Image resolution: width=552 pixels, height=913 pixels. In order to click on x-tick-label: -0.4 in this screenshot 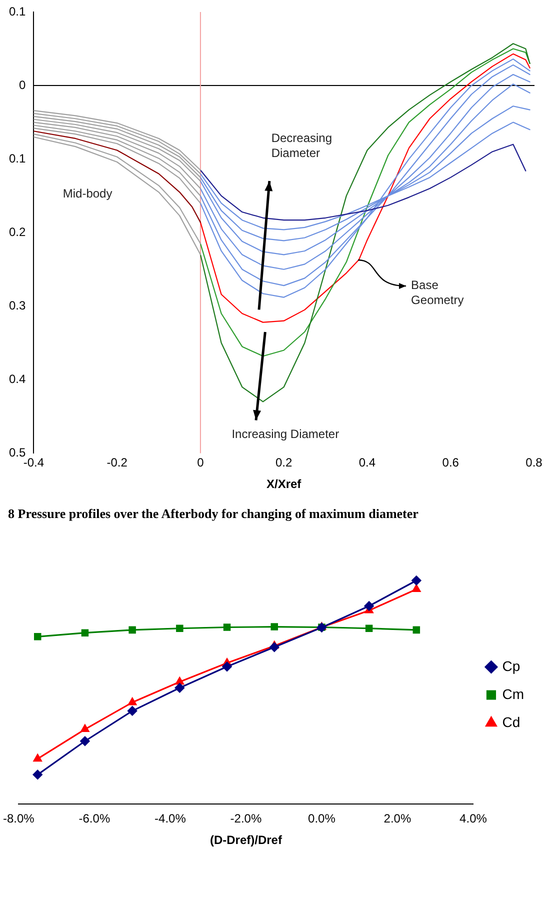, I will do `click(33, 463)`.